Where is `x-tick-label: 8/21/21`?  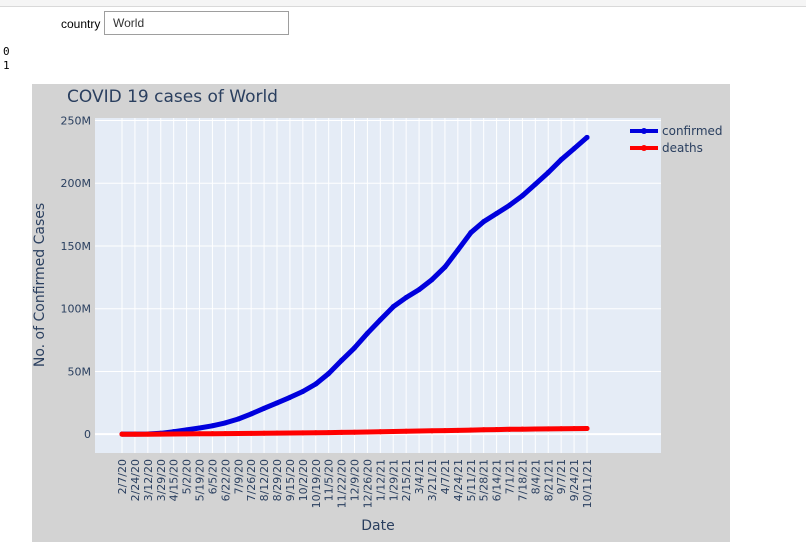 x-tick-label: 8/21/21 is located at coordinates (548, 480).